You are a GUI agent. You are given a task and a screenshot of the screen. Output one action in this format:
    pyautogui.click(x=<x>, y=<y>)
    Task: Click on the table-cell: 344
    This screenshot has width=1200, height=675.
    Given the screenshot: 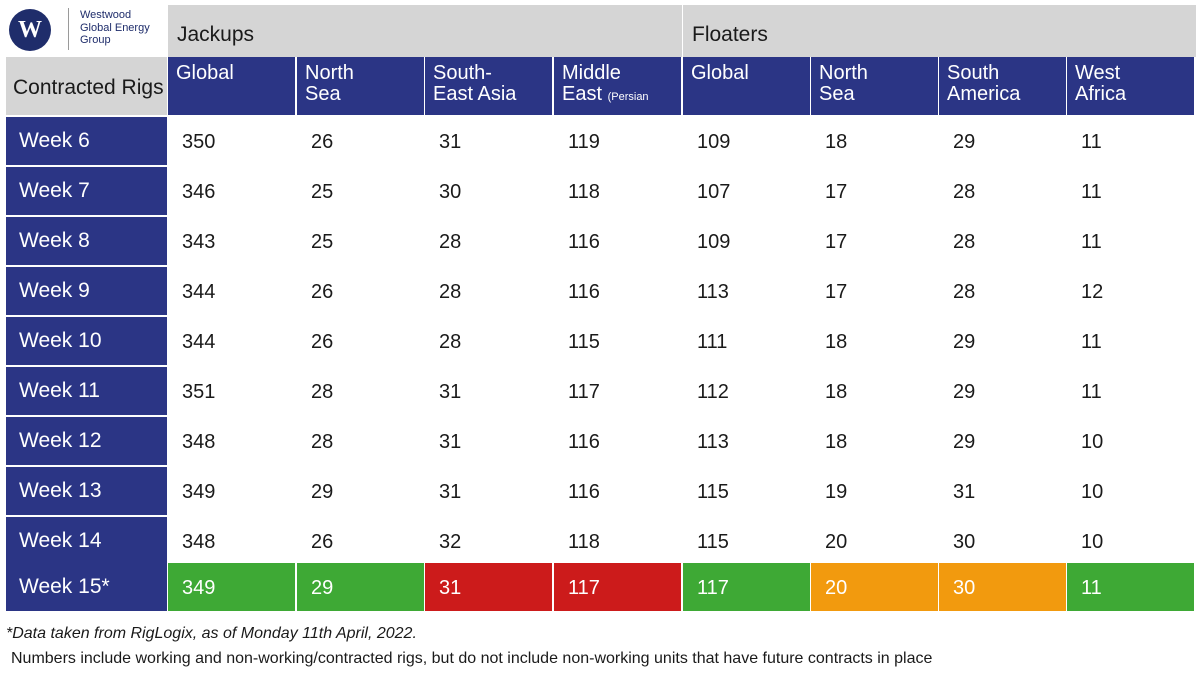 What is the action you would take?
    pyautogui.click(x=231, y=291)
    